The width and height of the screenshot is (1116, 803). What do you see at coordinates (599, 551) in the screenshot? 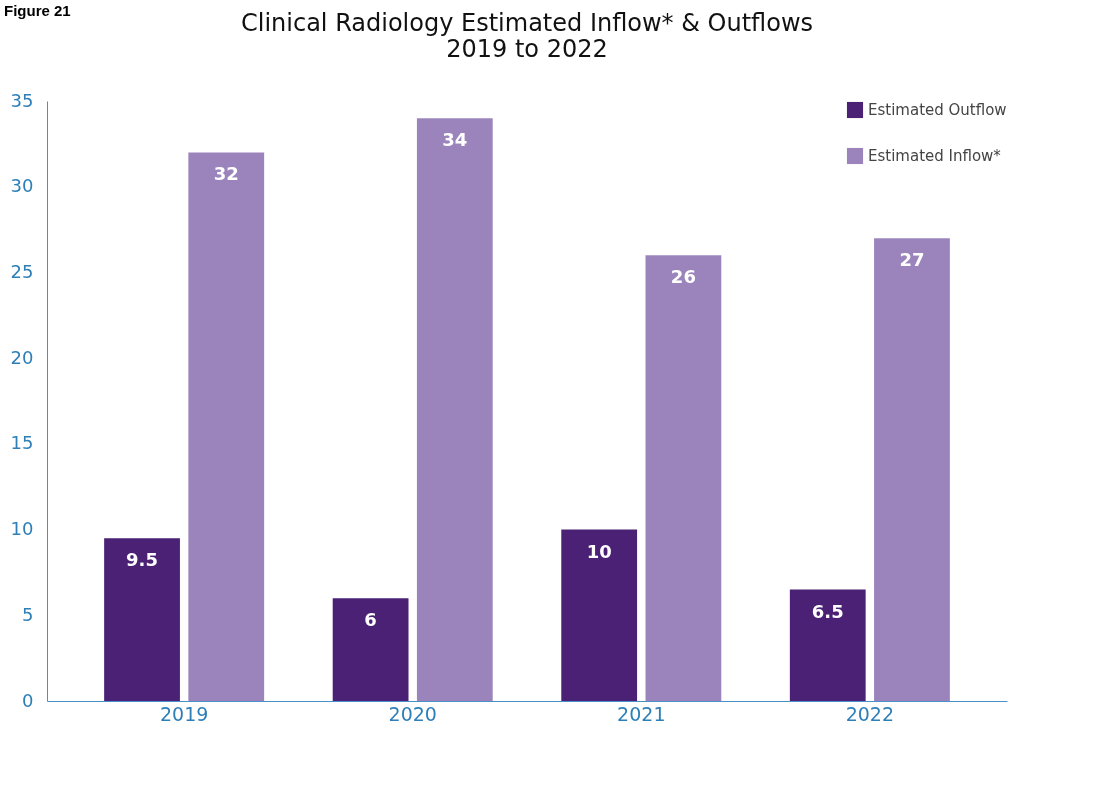
I see `data-label: 10` at bounding box center [599, 551].